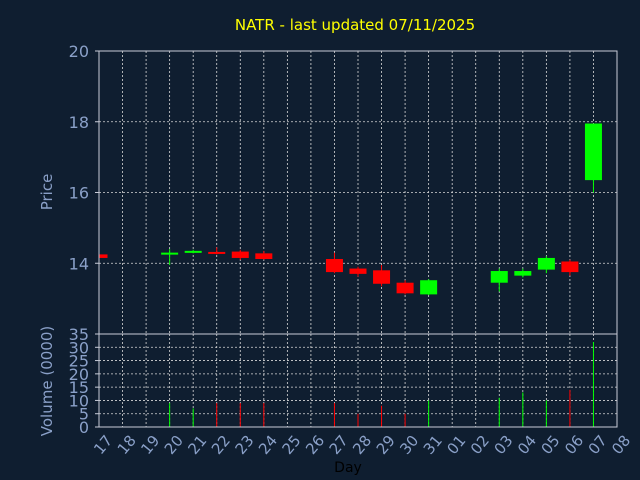 This screenshot has height=480, width=640. Describe the element at coordinates (244, 445) in the screenshot. I see `x-tick-label: 23` at that location.